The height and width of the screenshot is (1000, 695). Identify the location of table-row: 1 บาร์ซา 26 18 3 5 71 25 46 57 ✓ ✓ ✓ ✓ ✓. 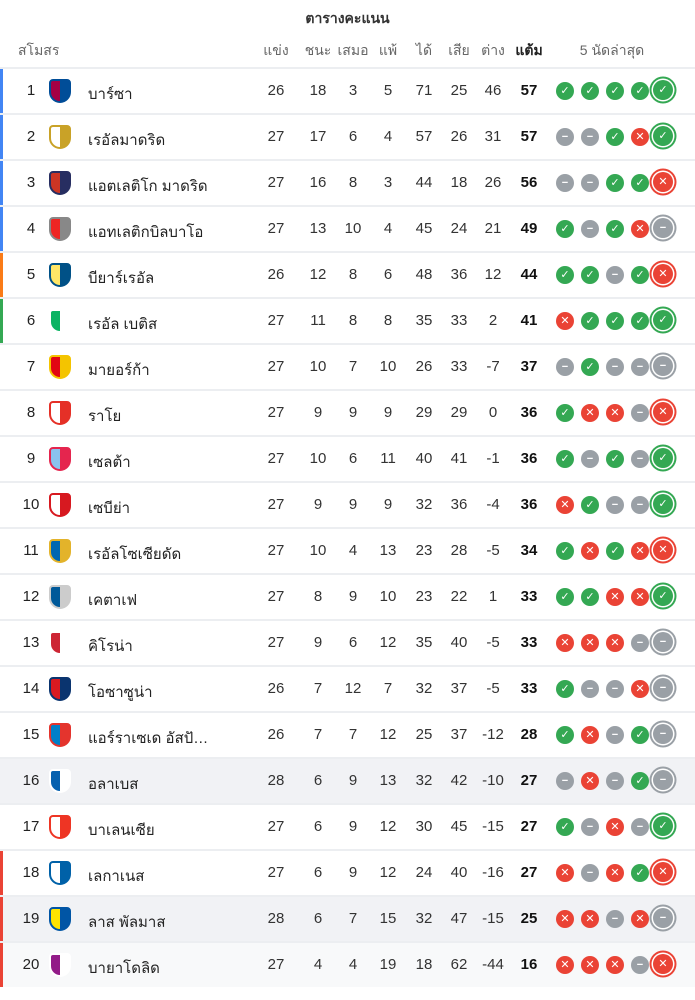
(347, 90).